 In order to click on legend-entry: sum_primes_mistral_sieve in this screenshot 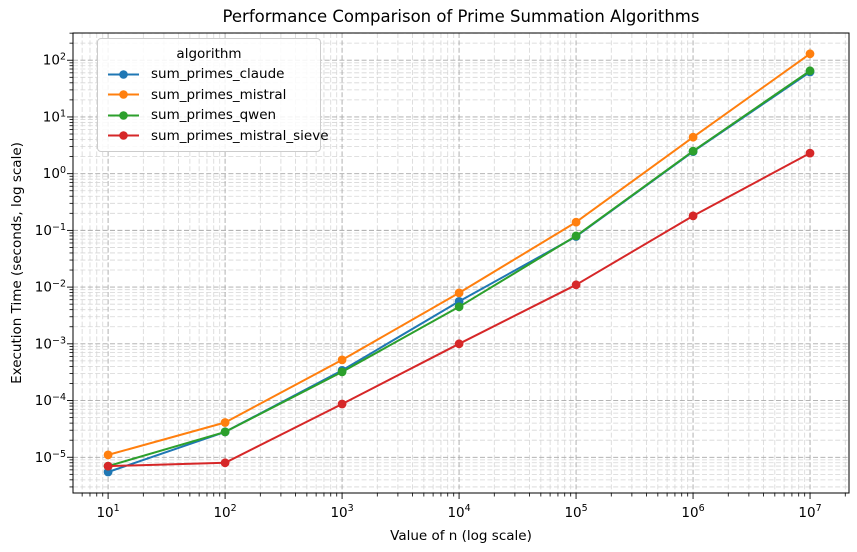, I will do `click(213, 136)`.